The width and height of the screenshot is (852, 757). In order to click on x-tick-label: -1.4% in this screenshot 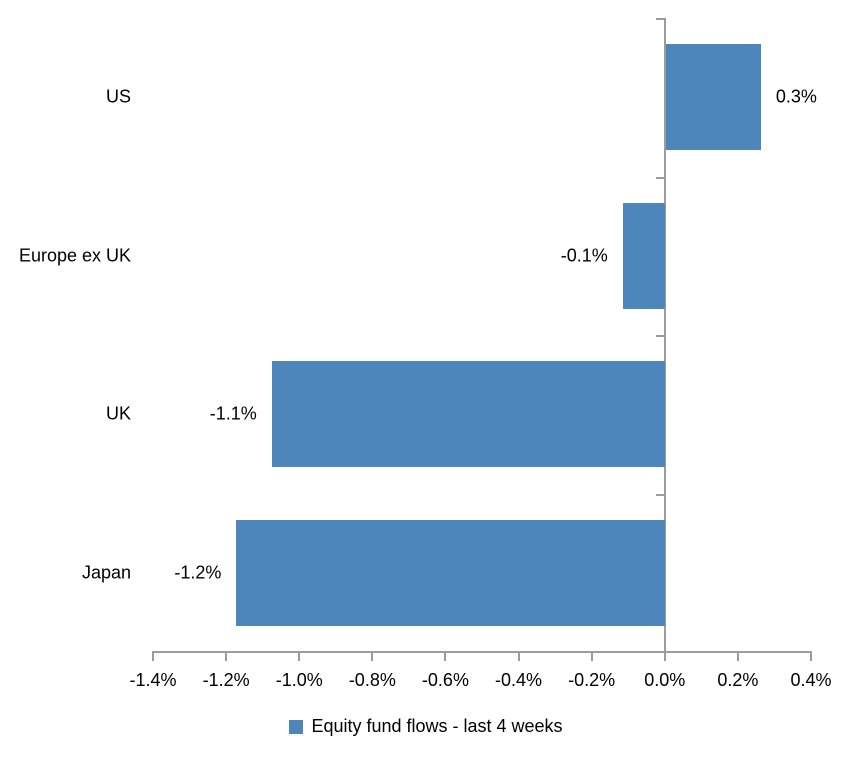, I will do `click(153, 680)`.